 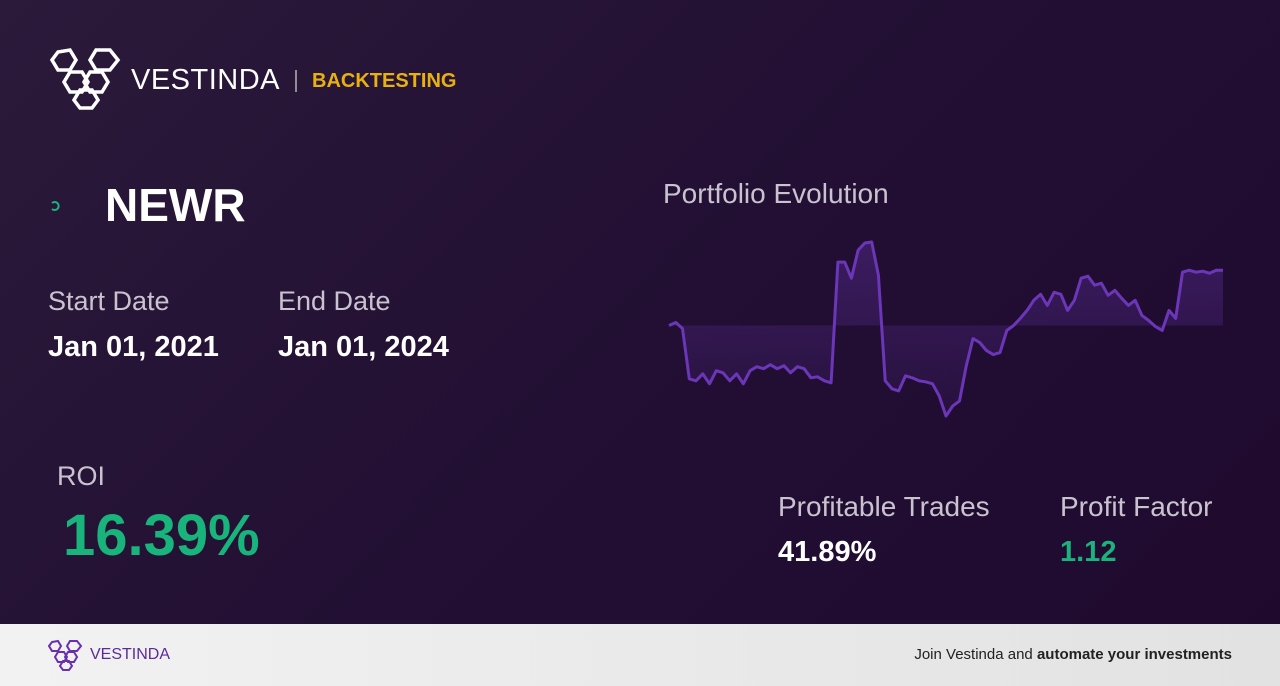 I want to click on start-date-label: Start Date, so click(x=109, y=301).